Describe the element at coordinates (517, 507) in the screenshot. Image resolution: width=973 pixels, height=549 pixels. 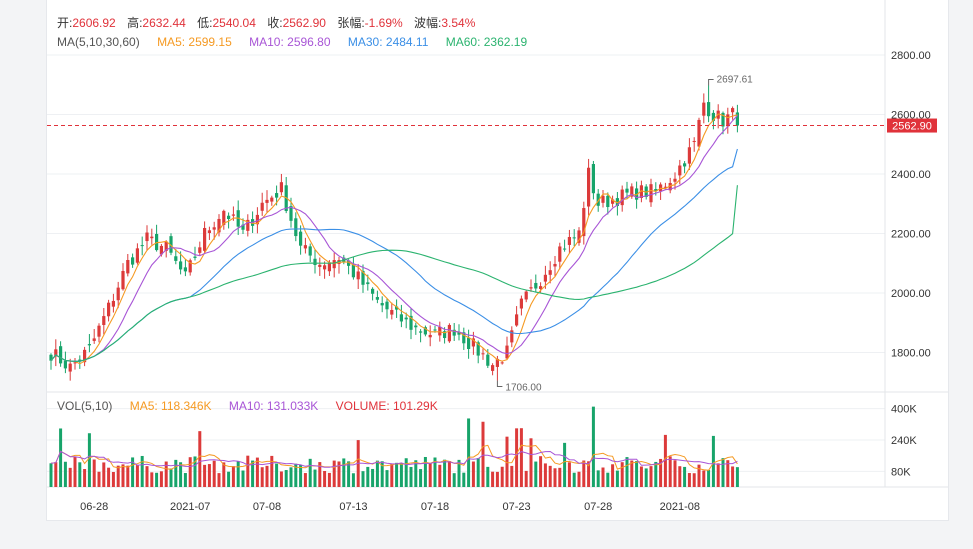
I see `x-tick-label: 07-23` at that location.